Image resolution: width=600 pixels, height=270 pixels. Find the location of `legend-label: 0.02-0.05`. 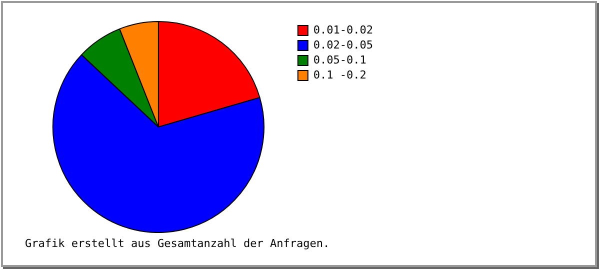

legend-label: 0.02-0.05 is located at coordinates (343, 45).